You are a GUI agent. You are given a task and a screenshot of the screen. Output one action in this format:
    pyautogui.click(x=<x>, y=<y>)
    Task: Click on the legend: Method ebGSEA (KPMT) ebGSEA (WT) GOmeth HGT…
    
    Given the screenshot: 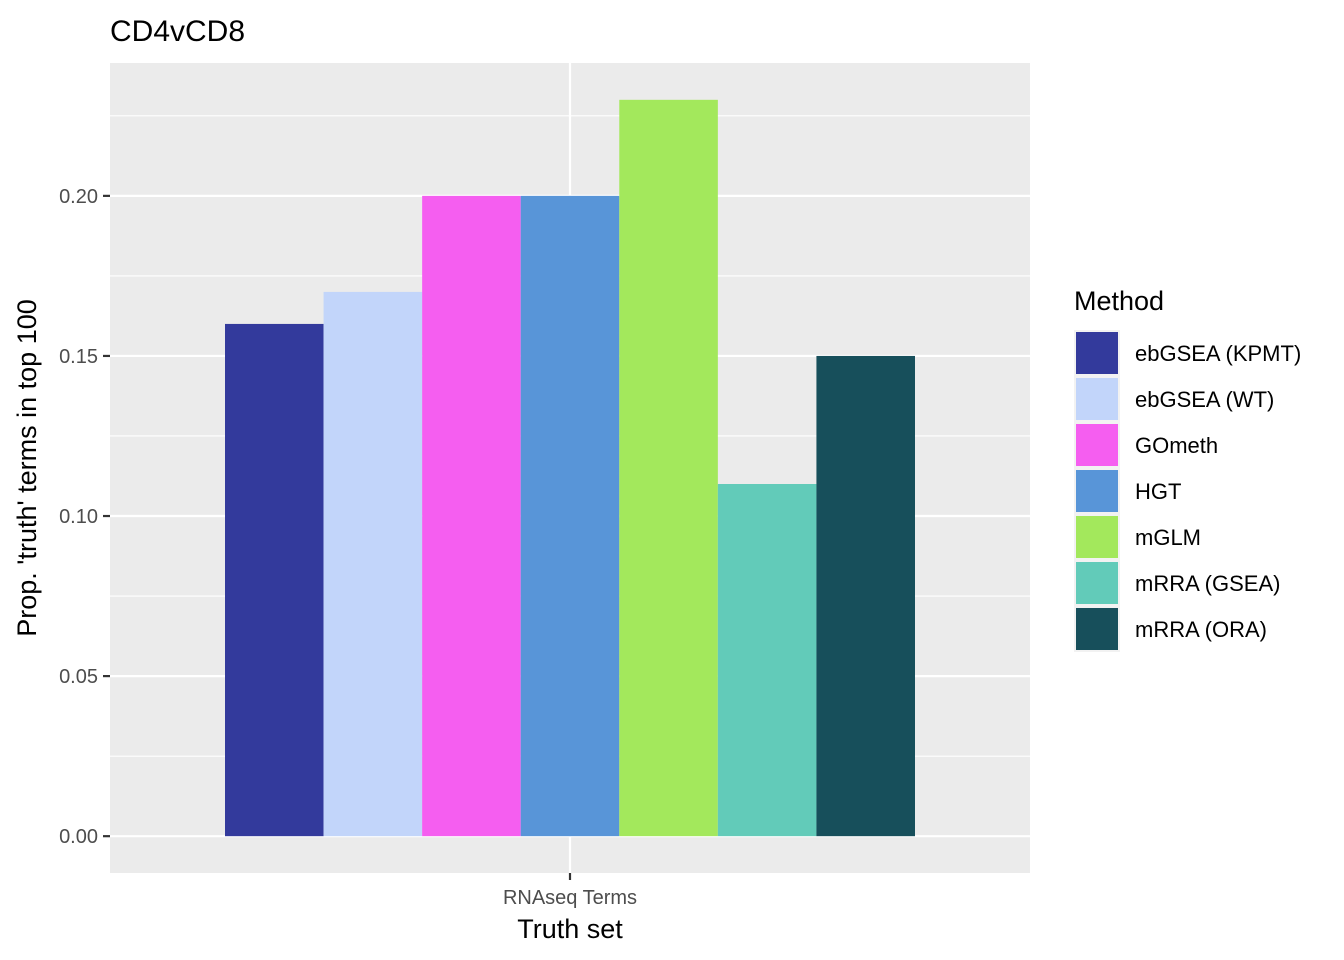 What is the action you would take?
    pyautogui.click(x=1187, y=469)
    